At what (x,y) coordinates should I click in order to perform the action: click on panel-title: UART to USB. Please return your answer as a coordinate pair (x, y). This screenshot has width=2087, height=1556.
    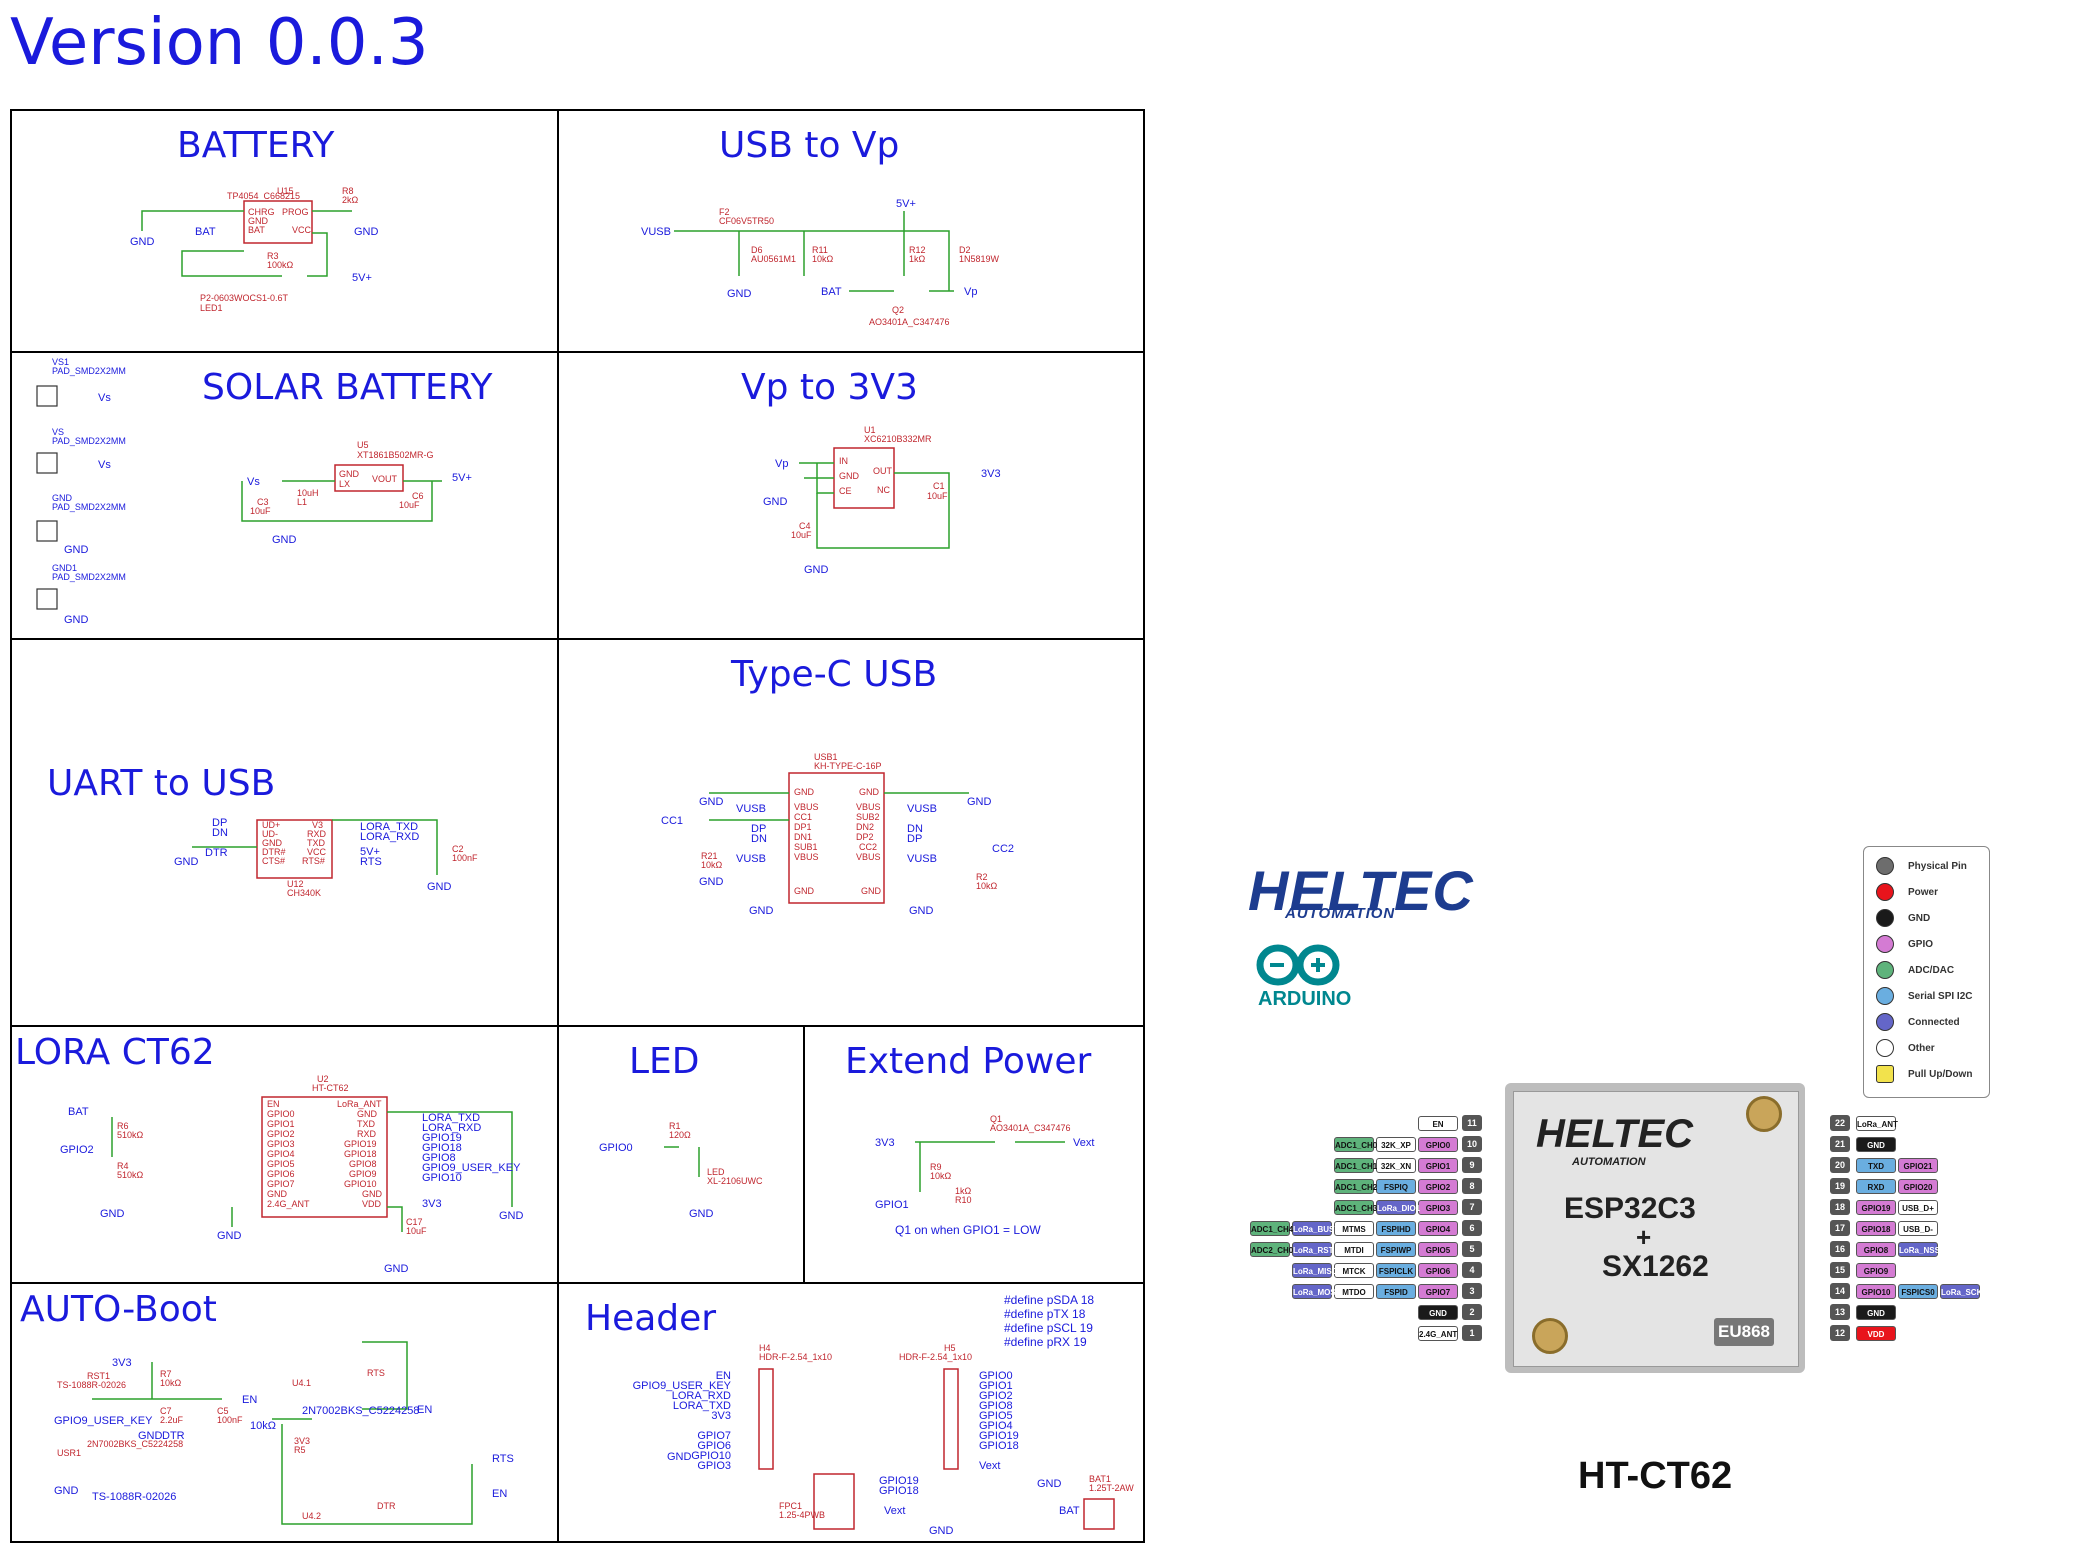
    Looking at the image, I should click on (161, 783).